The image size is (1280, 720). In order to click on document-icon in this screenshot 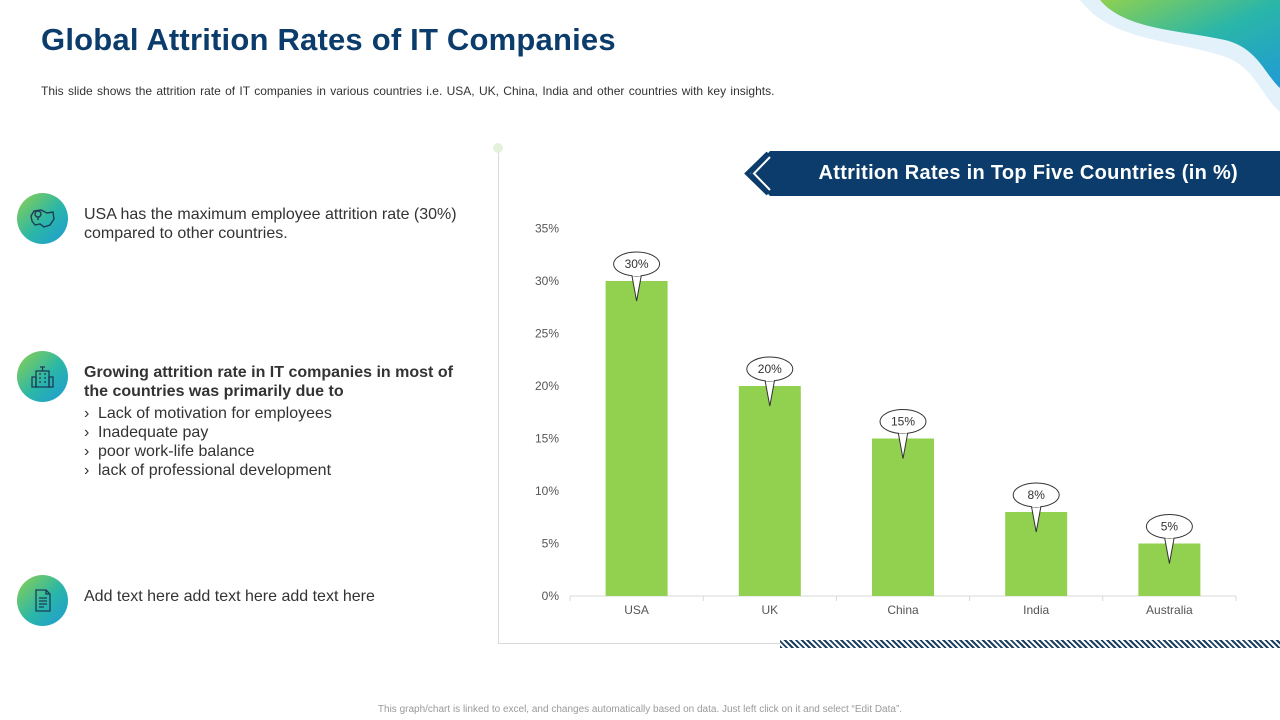, I will do `click(43, 600)`.